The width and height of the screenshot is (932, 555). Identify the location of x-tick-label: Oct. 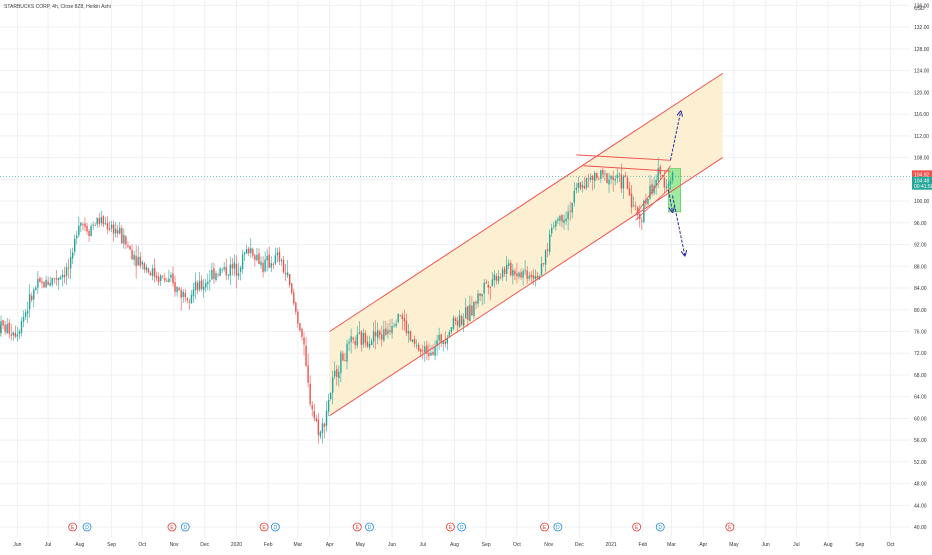
(142, 545).